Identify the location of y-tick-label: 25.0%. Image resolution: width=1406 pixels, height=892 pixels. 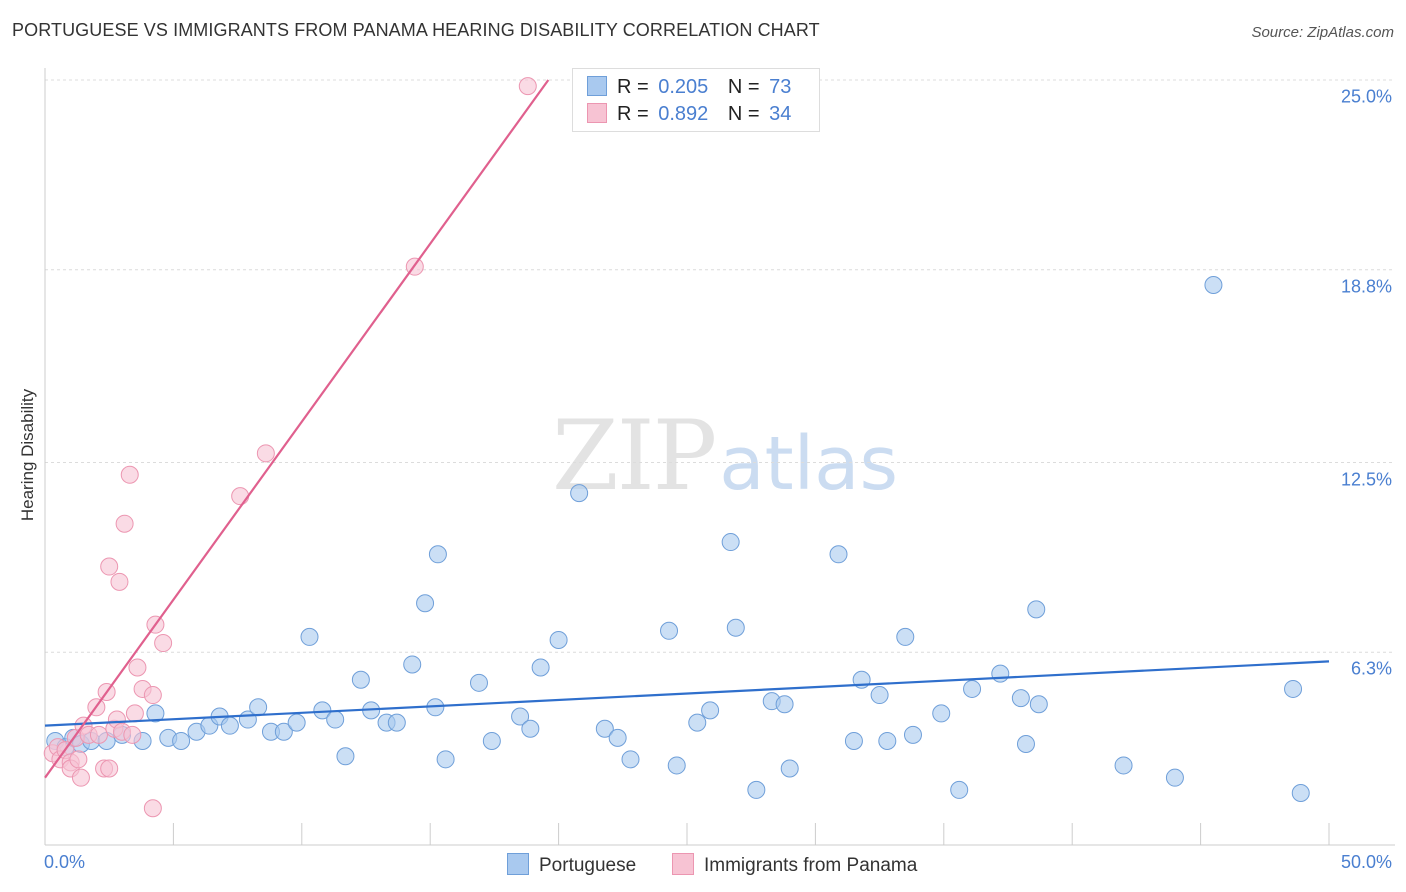
(1366, 96).